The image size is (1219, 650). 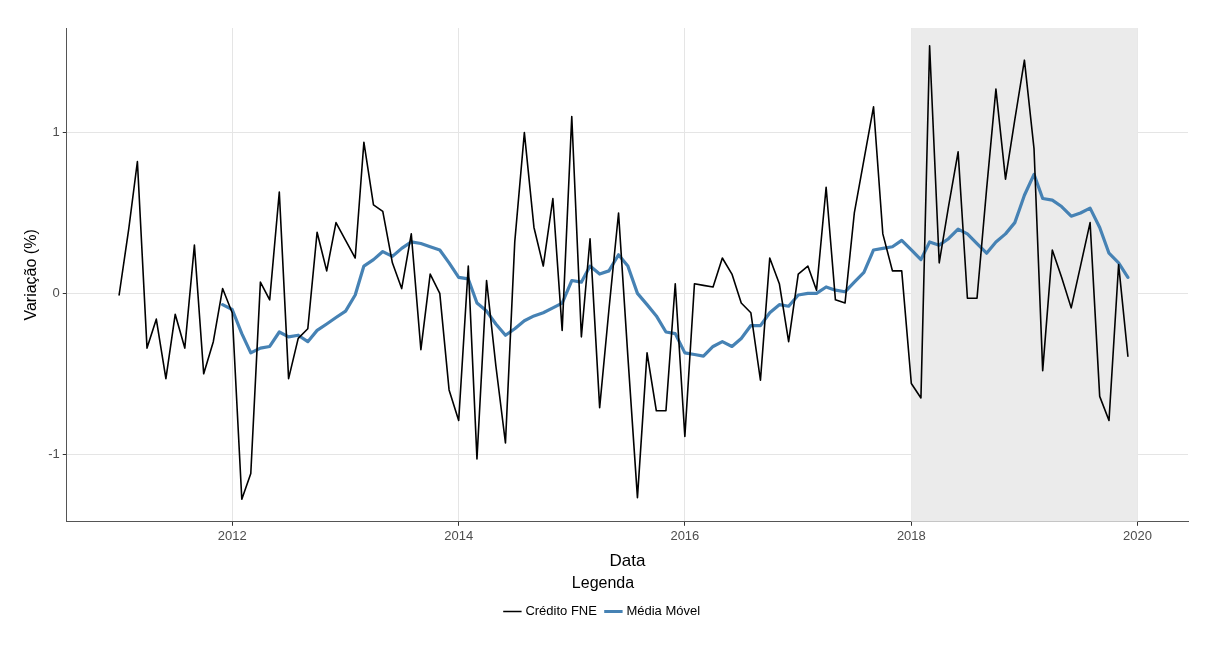 What do you see at coordinates (1137, 536) in the screenshot?
I see `x-tick-label: 2020` at bounding box center [1137, 536].